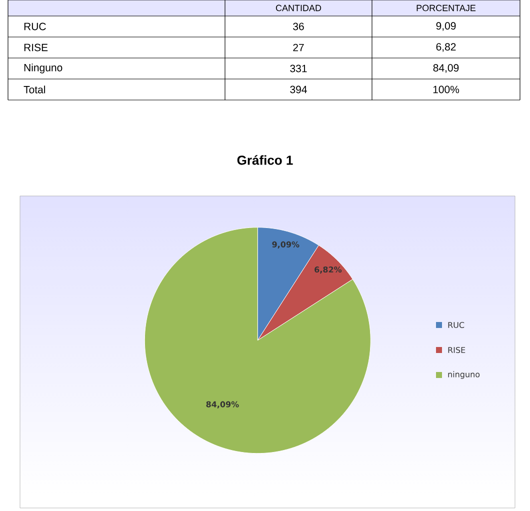  I want to click on data-label: 6,82%, so click(328, 270).